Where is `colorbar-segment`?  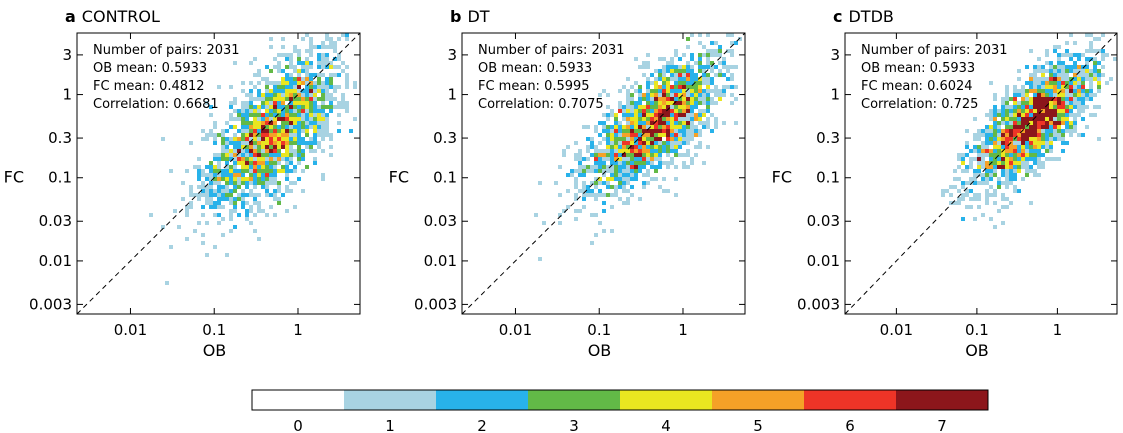 colorbar-segment is located at coordinates (390, 400).